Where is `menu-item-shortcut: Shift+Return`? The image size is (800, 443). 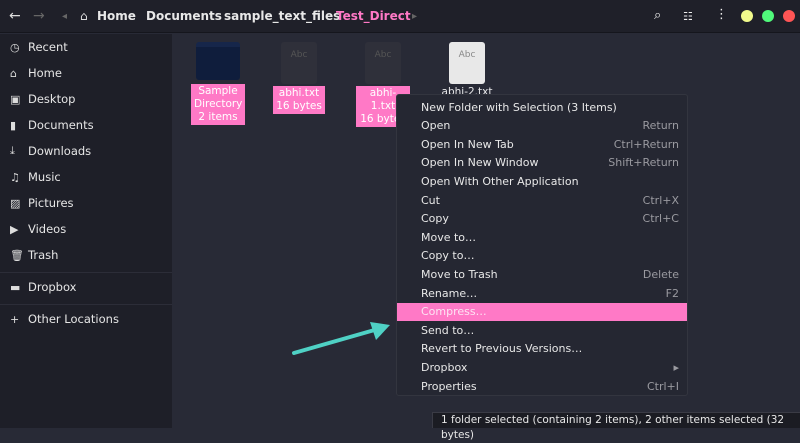 menu-item-shortcut: Shift+Return is located at coordinates (643, 163).